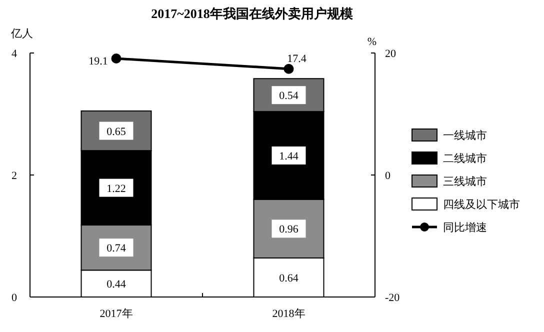 This screenshot has width=544, height=332. I want to click on y2-axis-title: %, so click(372, 42).